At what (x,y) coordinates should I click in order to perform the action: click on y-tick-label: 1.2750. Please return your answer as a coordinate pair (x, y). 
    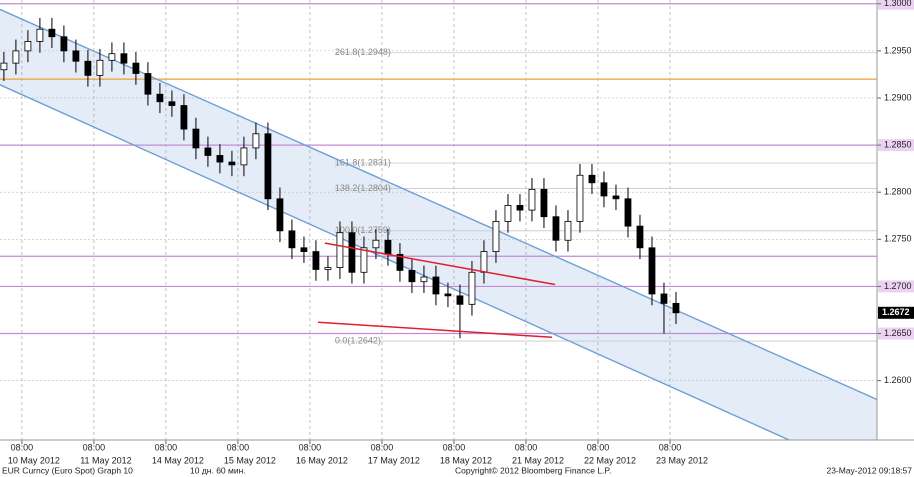
    Looking at the image, I should click on (898, 239).